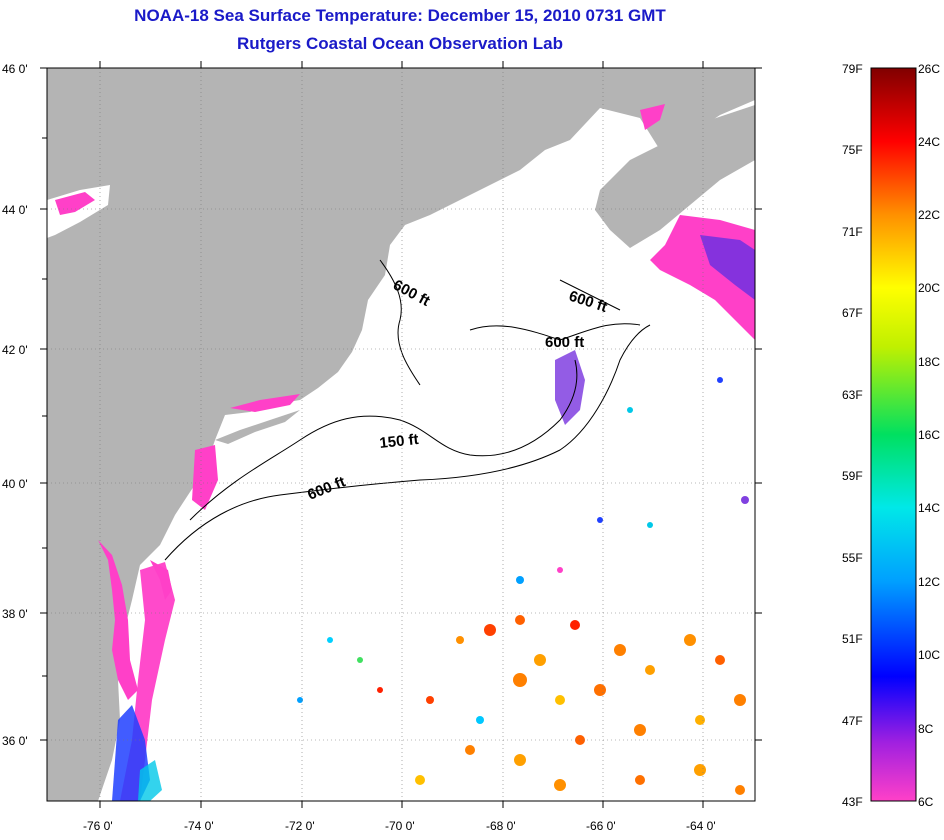 Image resolution: width=944 pixels, height=840 pixels. Describe the element at coordinates (75, 203) in the screenshot. I see `lake-ontario-pink` at that location.